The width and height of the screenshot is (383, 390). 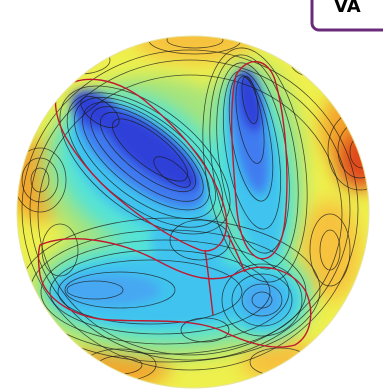 What do you see at coordinates (347, 8) in the screenshot?
I see `label-tag-text: VA` at bounding box center [347, 8].